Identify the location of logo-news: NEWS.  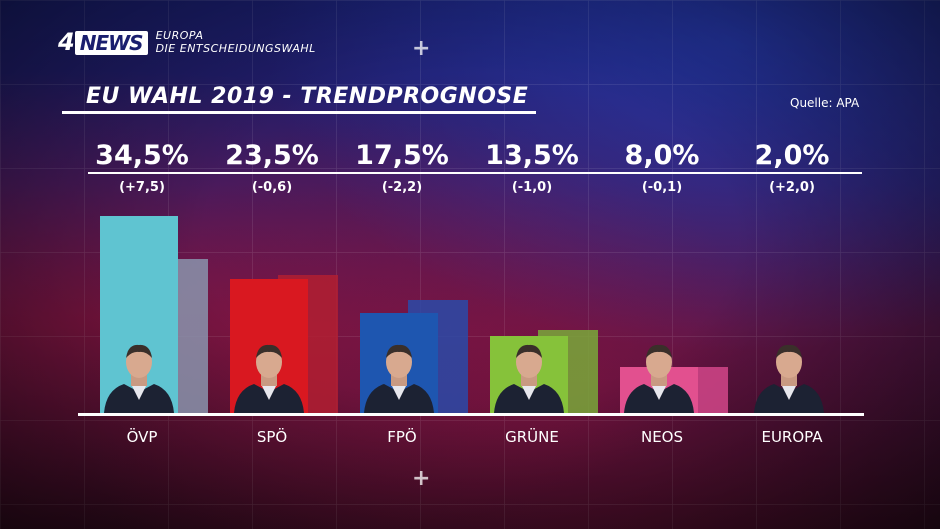
(111, 43).